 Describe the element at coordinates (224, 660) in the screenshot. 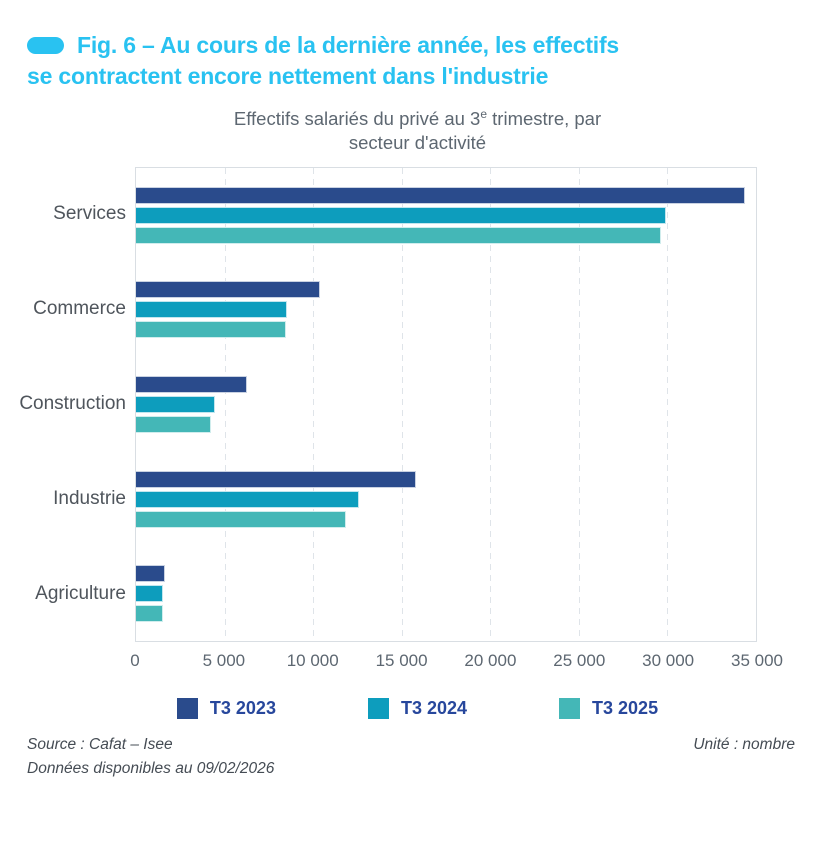

I see `x-tick-label: 5 000` at that location.